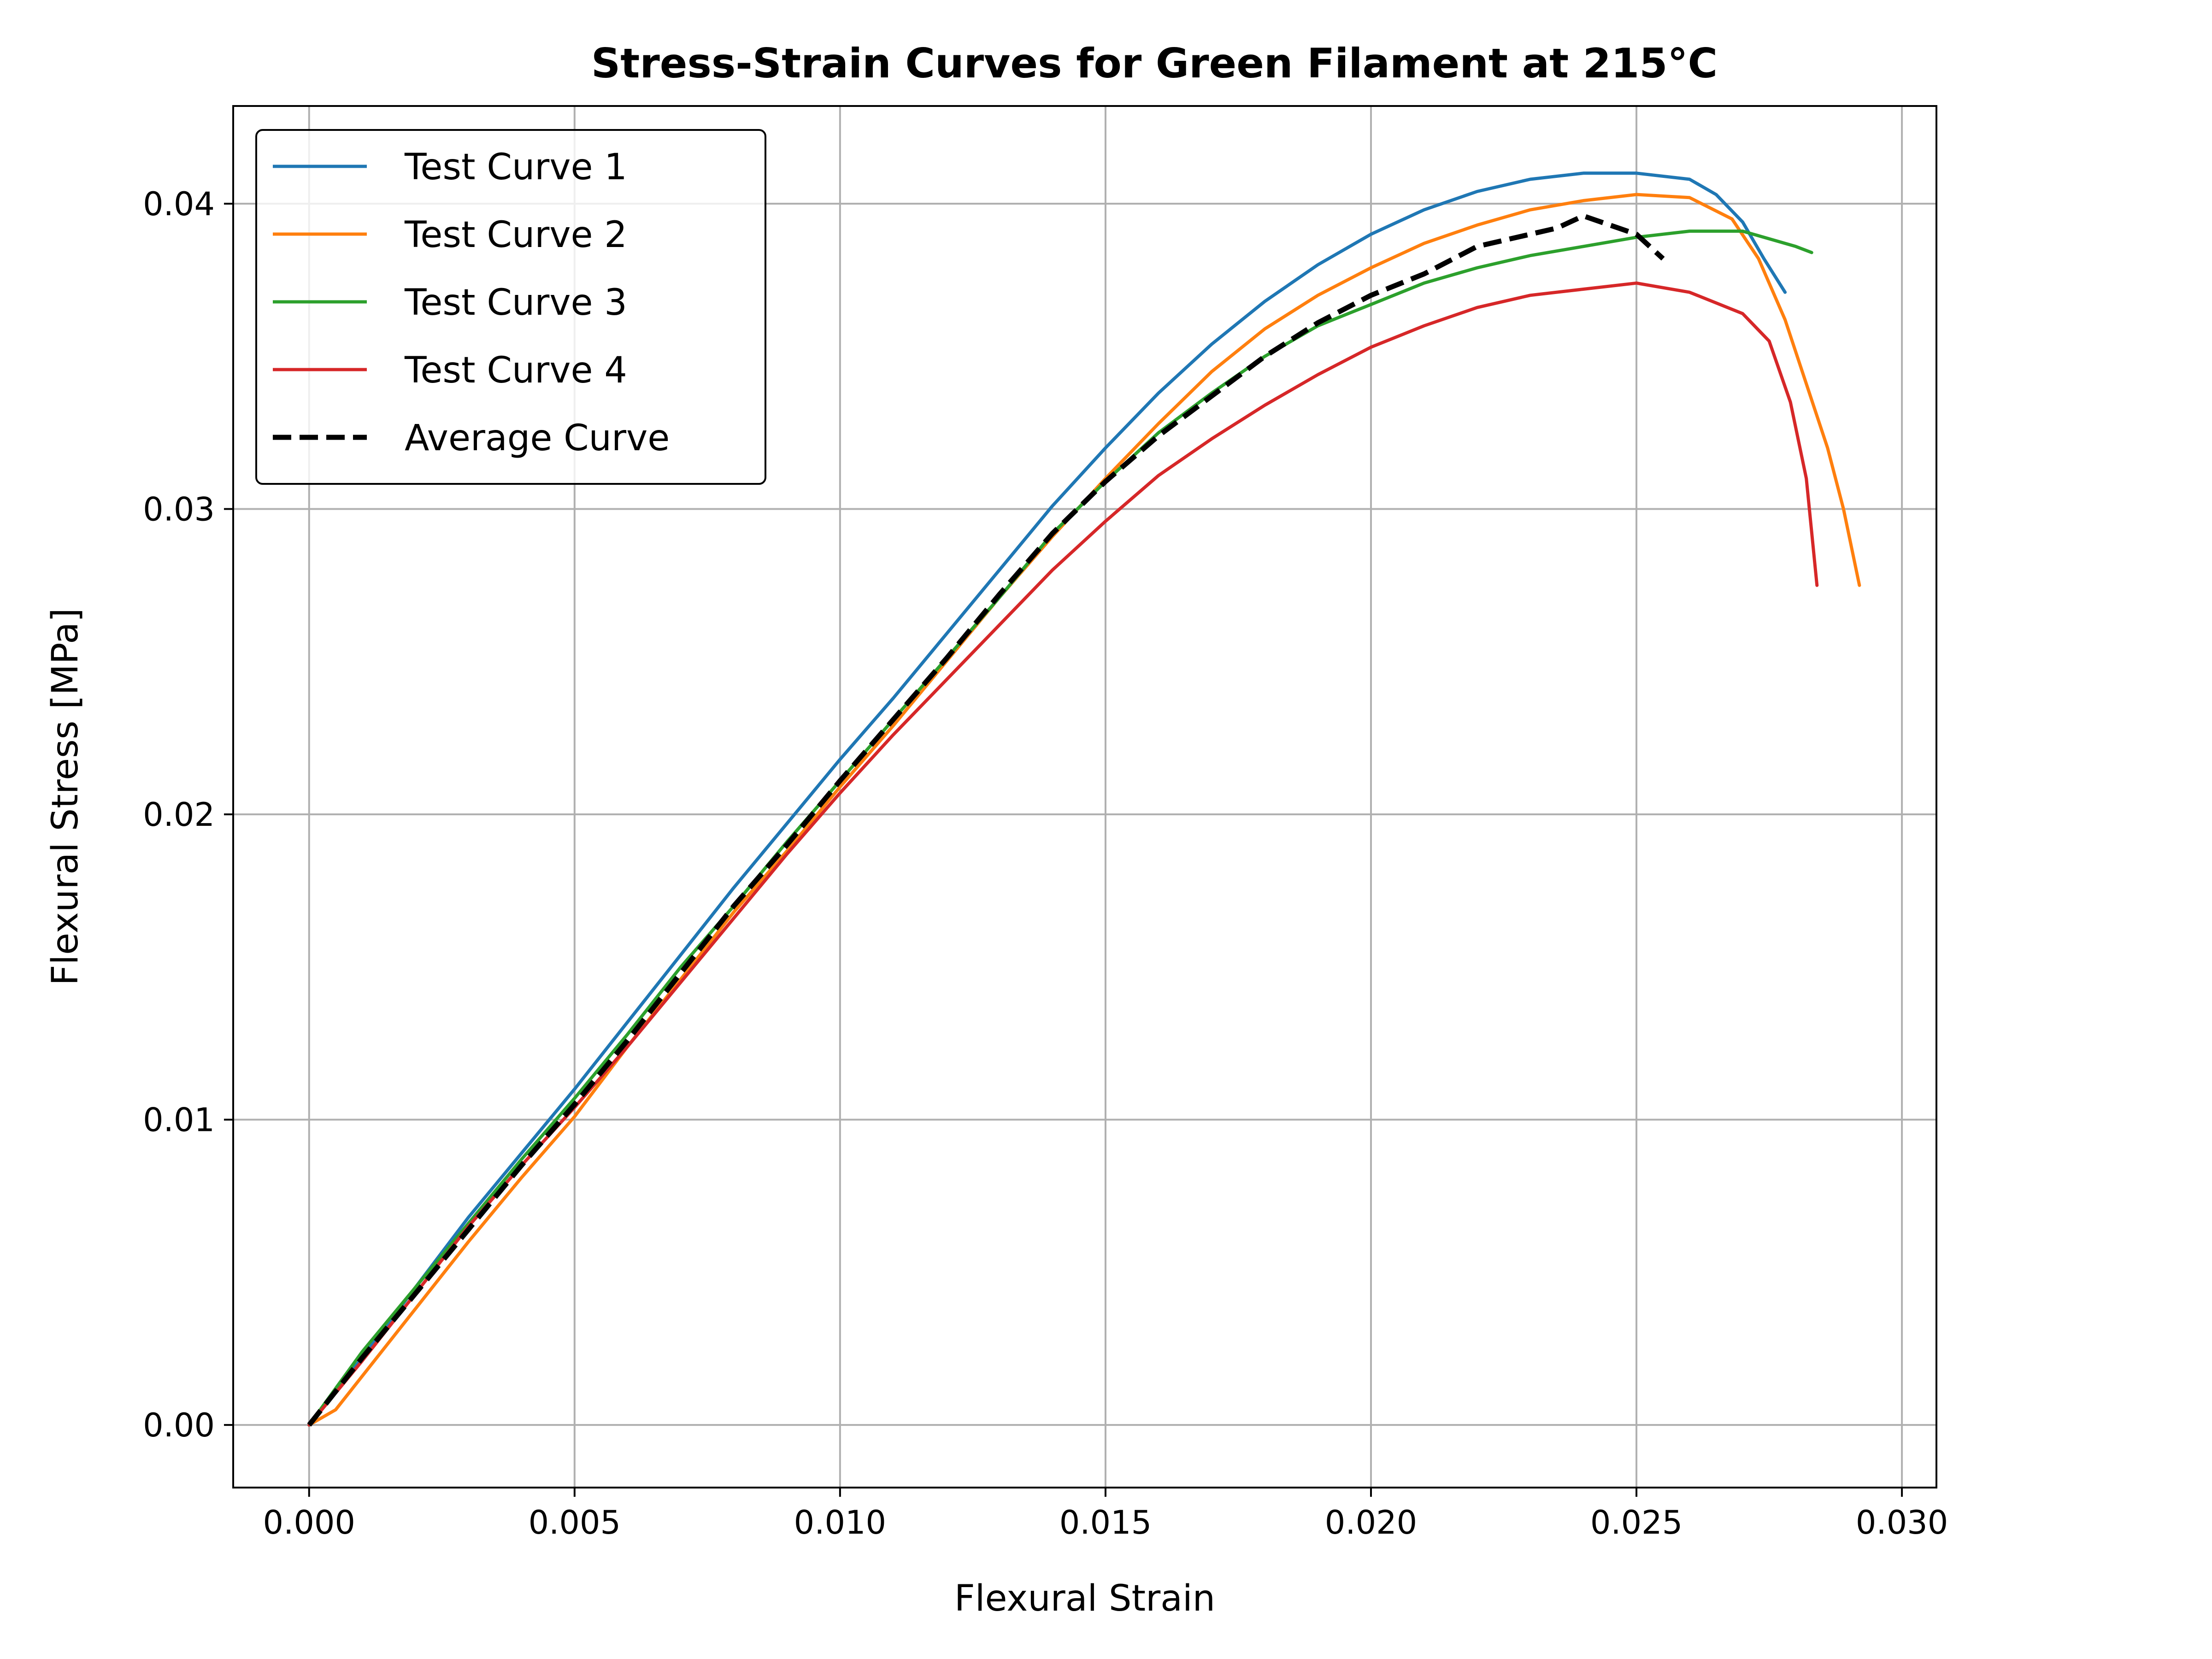 This screenshot has height=1659, width=2212. I want to click on x-axis-ticks: 0.000 0.005 0.010 0.015 0.020 0.025 0.030, so click(1105, 1514).